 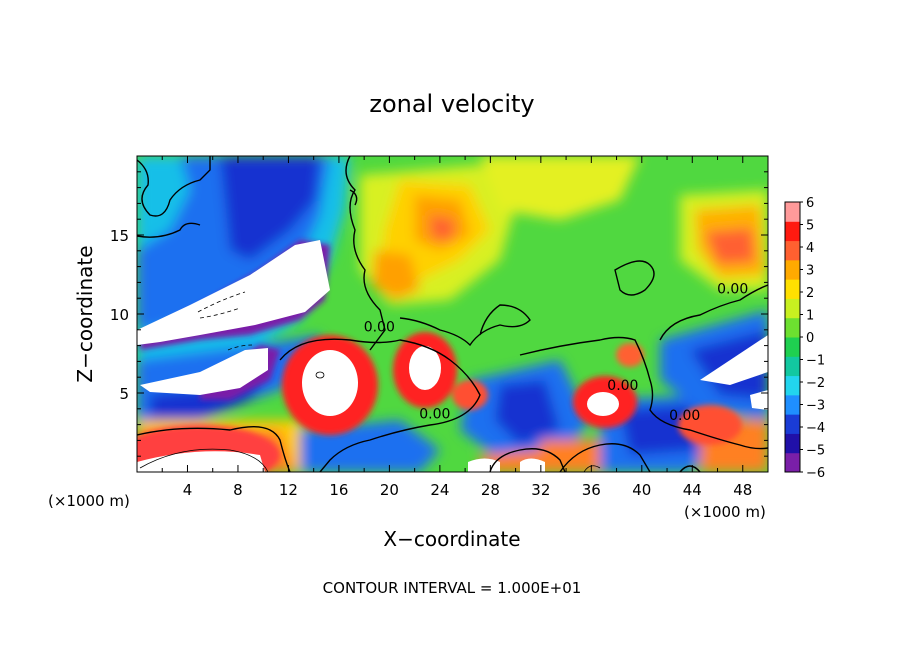 What do you see at coordinates (85, 313) in the screenshot?
I see `y-axis-label: Z−coordinate` at bounding box center [85, 313].